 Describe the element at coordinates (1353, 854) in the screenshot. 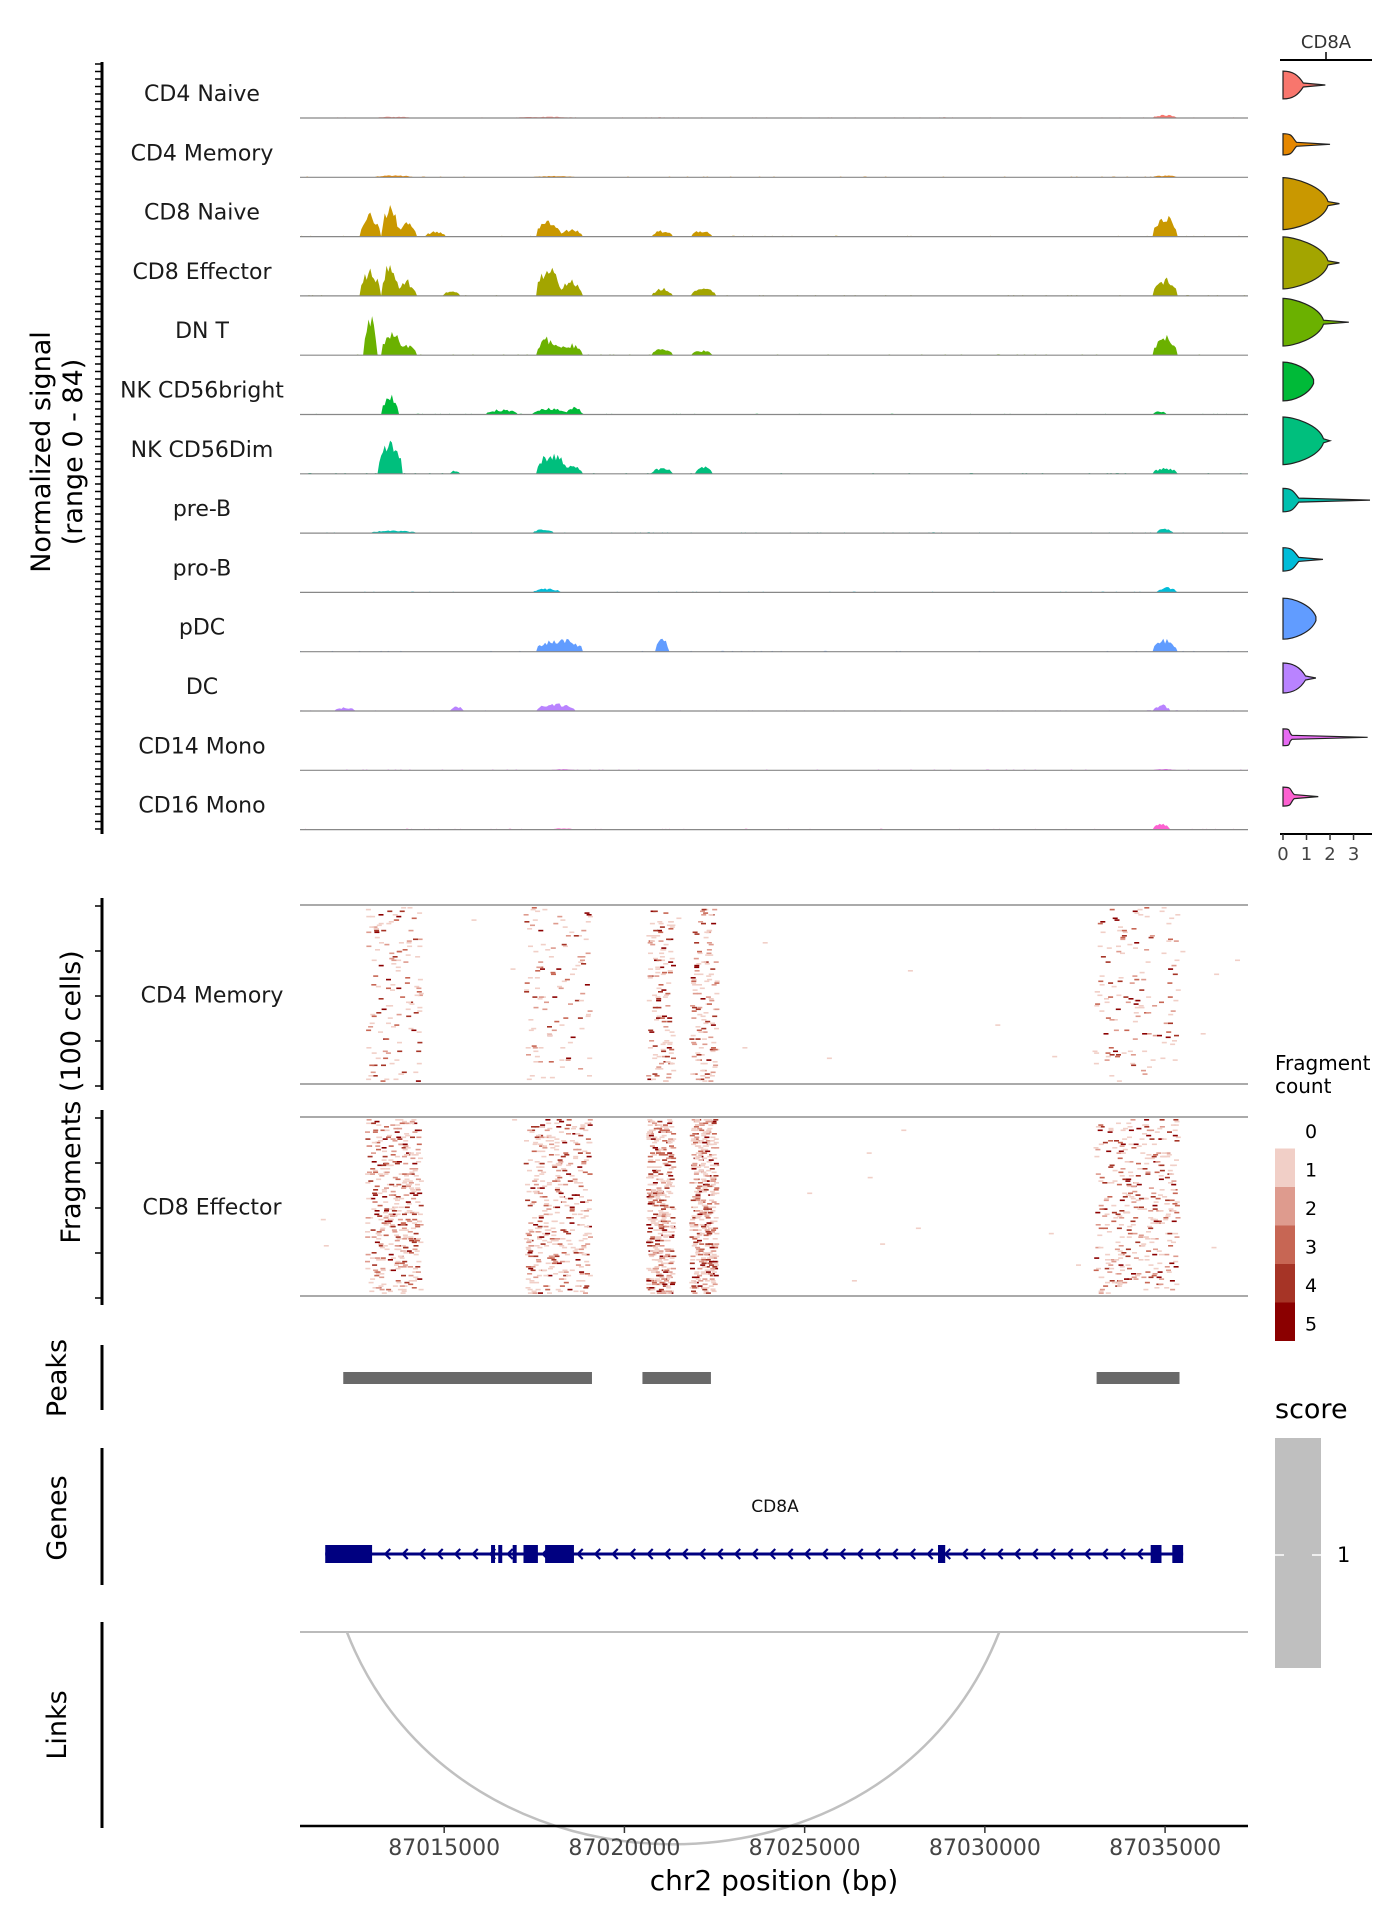

I see `expression-x-tick-label: 3` at that location.